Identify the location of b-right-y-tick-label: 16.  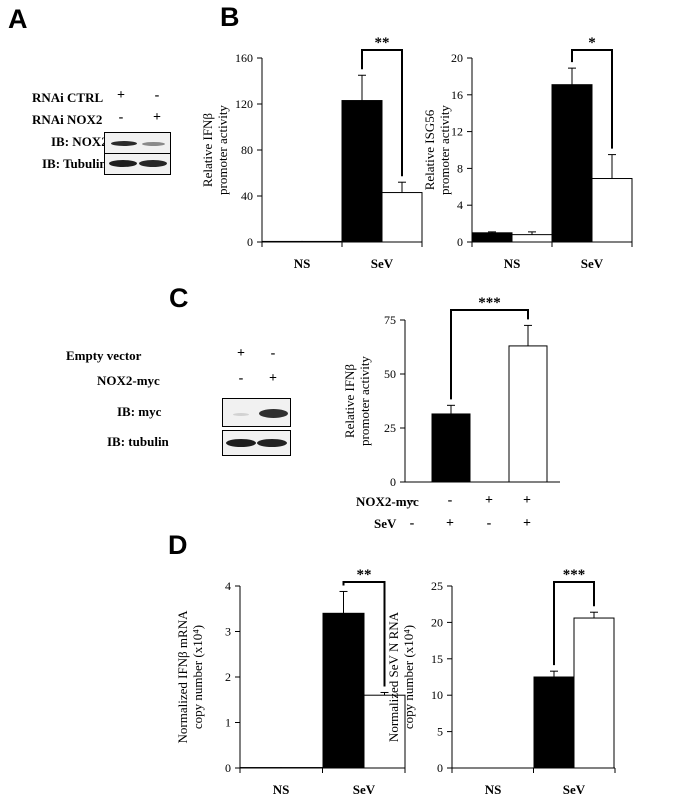
(457, 95).